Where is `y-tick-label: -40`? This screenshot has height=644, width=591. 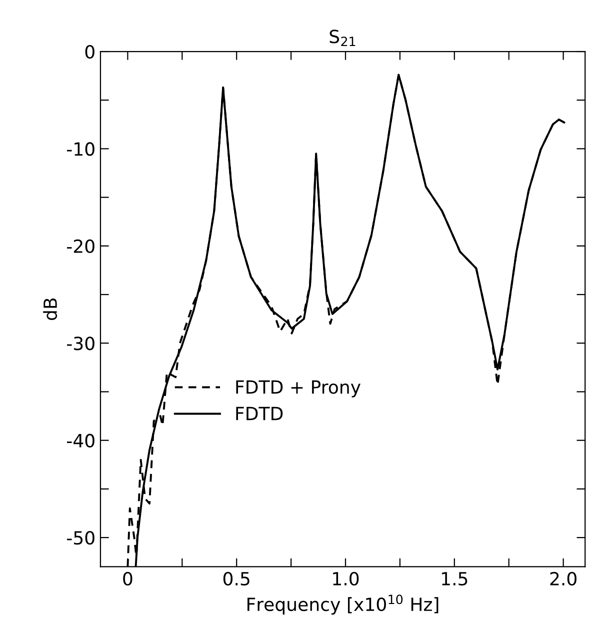
y-tick-label: -40 is located at coordinates (80, 441).